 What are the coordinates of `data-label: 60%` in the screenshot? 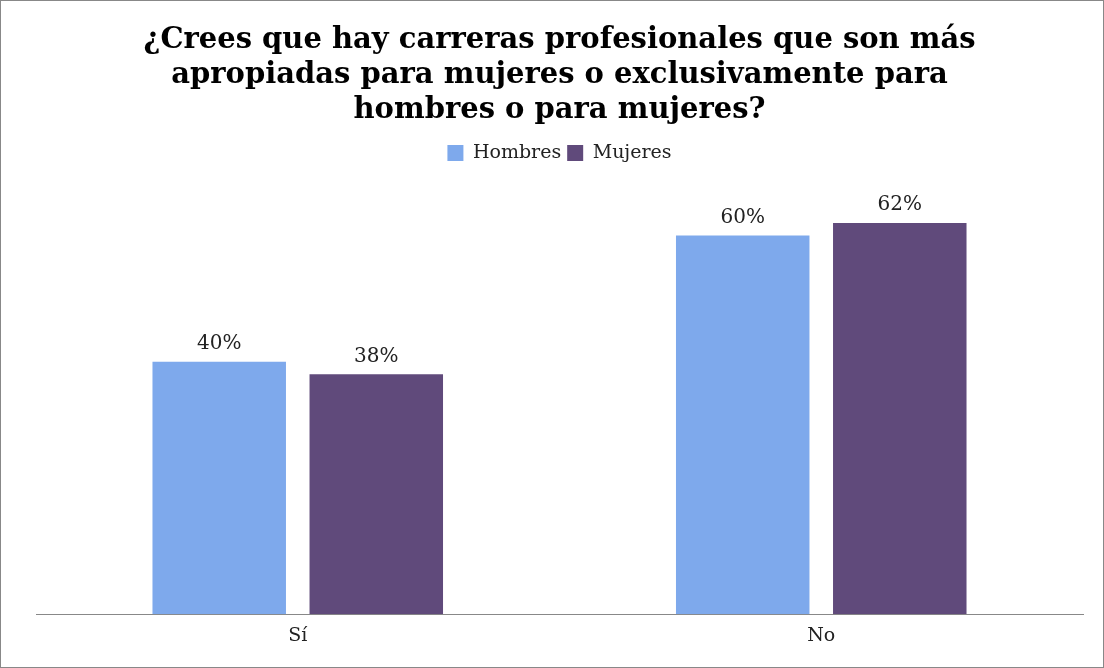 It's located at (742, 215).